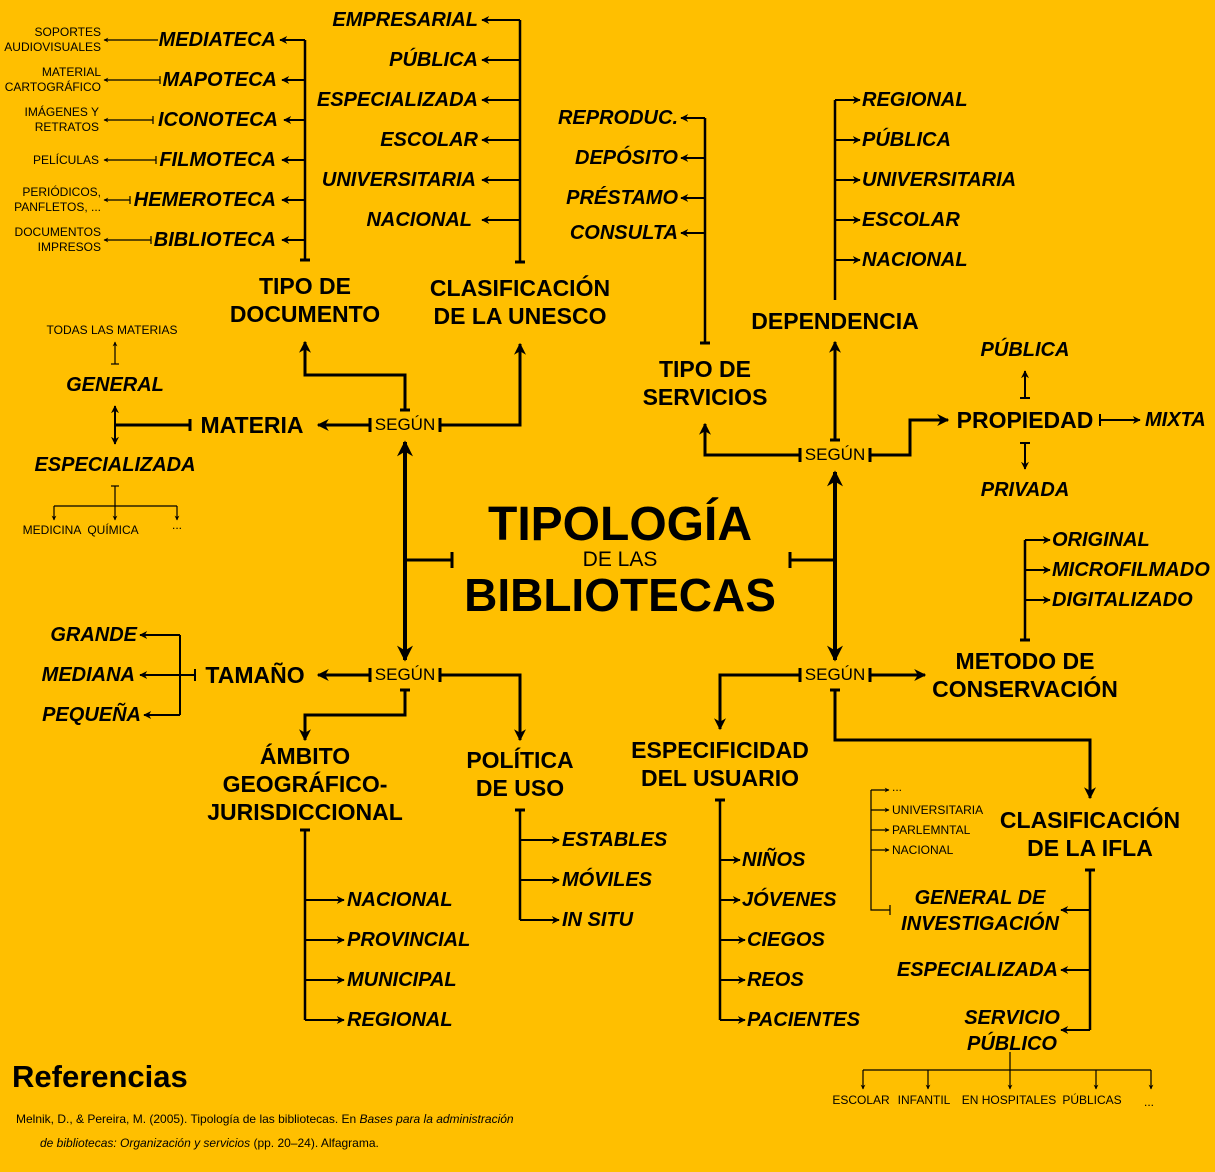  Describe the element at coordinates (977, 970) in the screenshot. I see `ifla-item-especializada: ESPECIALIZADA` at that location.